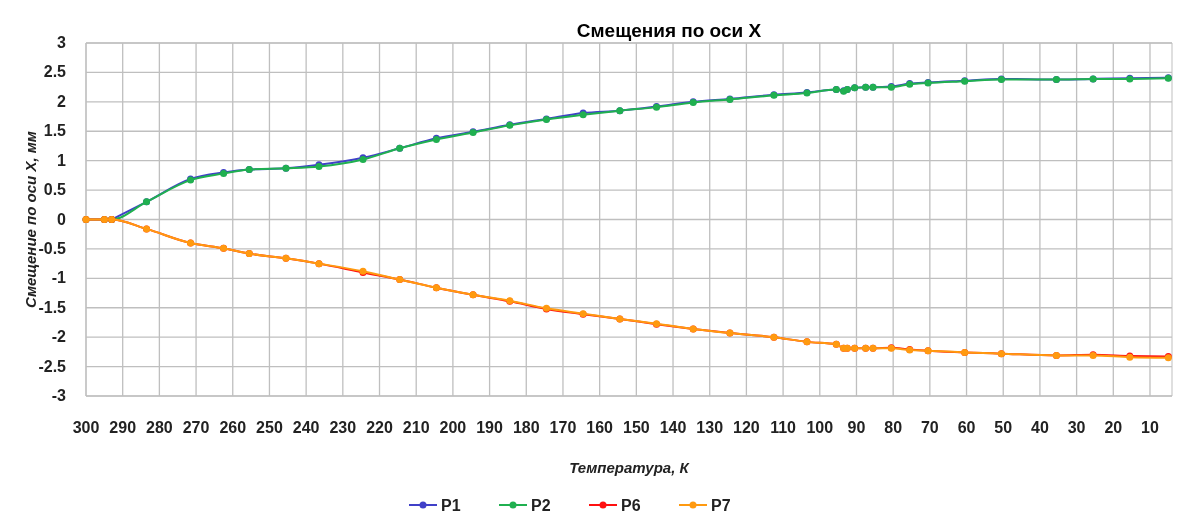 The image size is (1178, 525). I want to click on x-tick-label: 300, so click(86, 427).